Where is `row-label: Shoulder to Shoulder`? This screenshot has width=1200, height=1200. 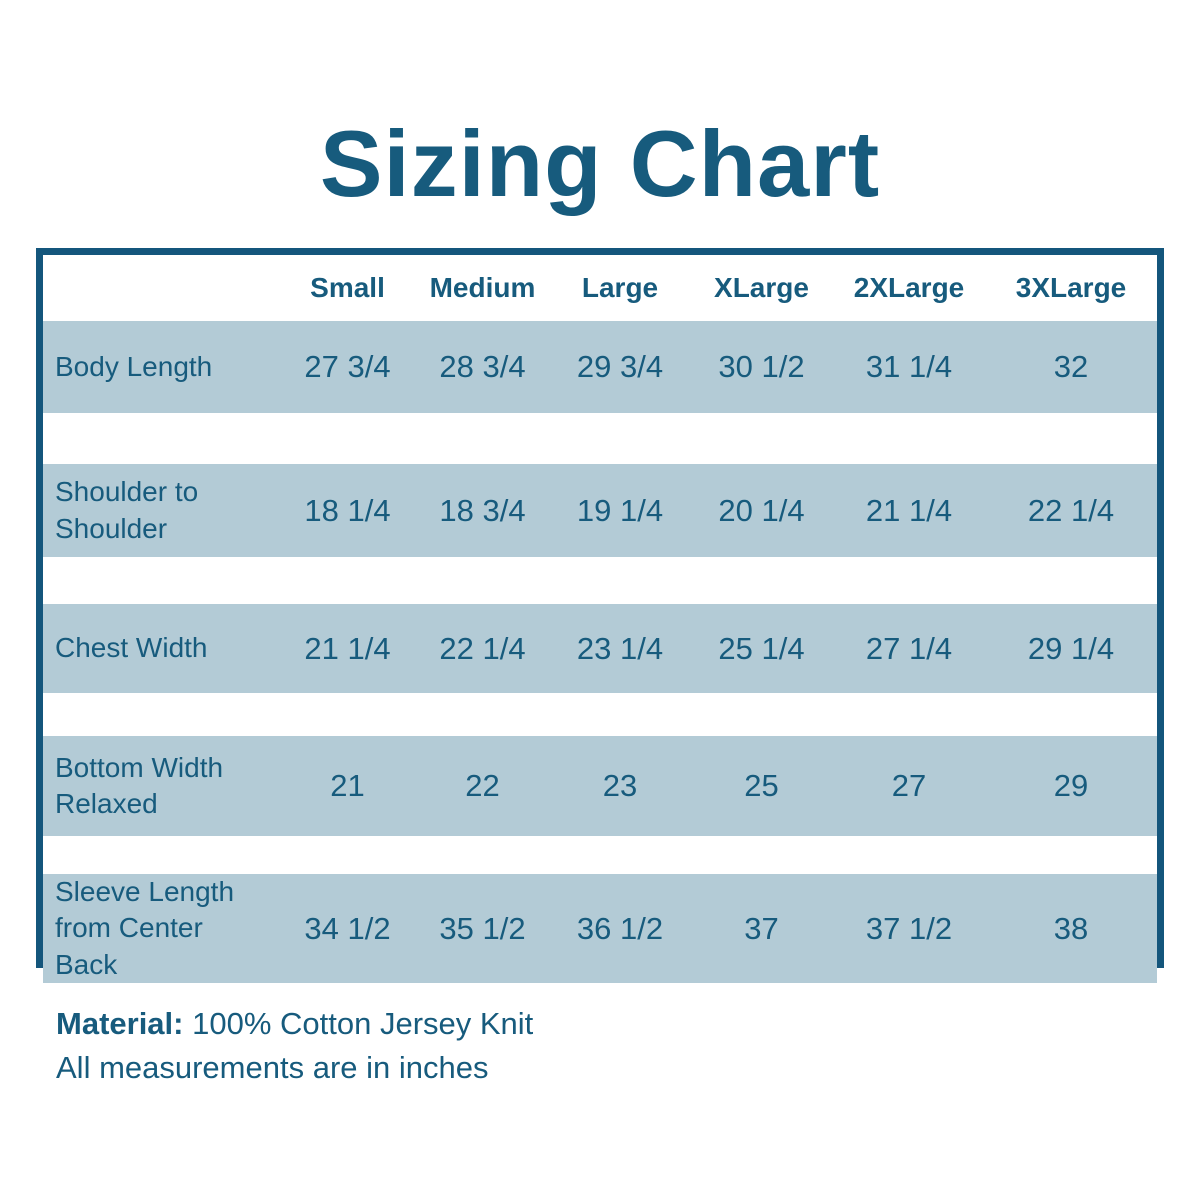
row-label: Shoulder to Shoulder is located at coordinates (127, 510).